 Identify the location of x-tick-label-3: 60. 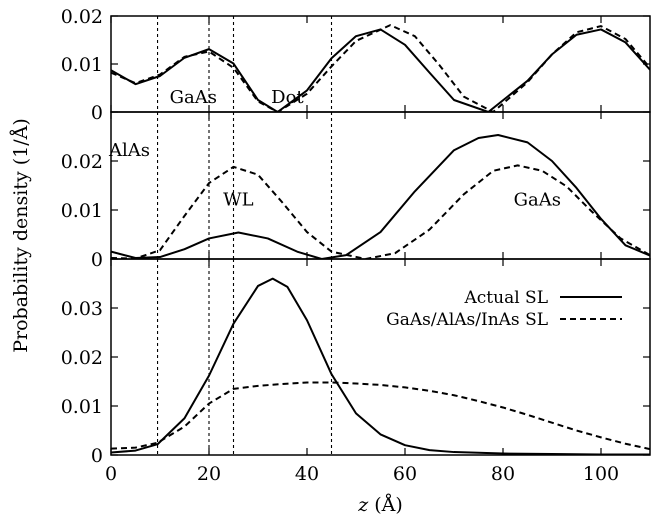
(405, 474).